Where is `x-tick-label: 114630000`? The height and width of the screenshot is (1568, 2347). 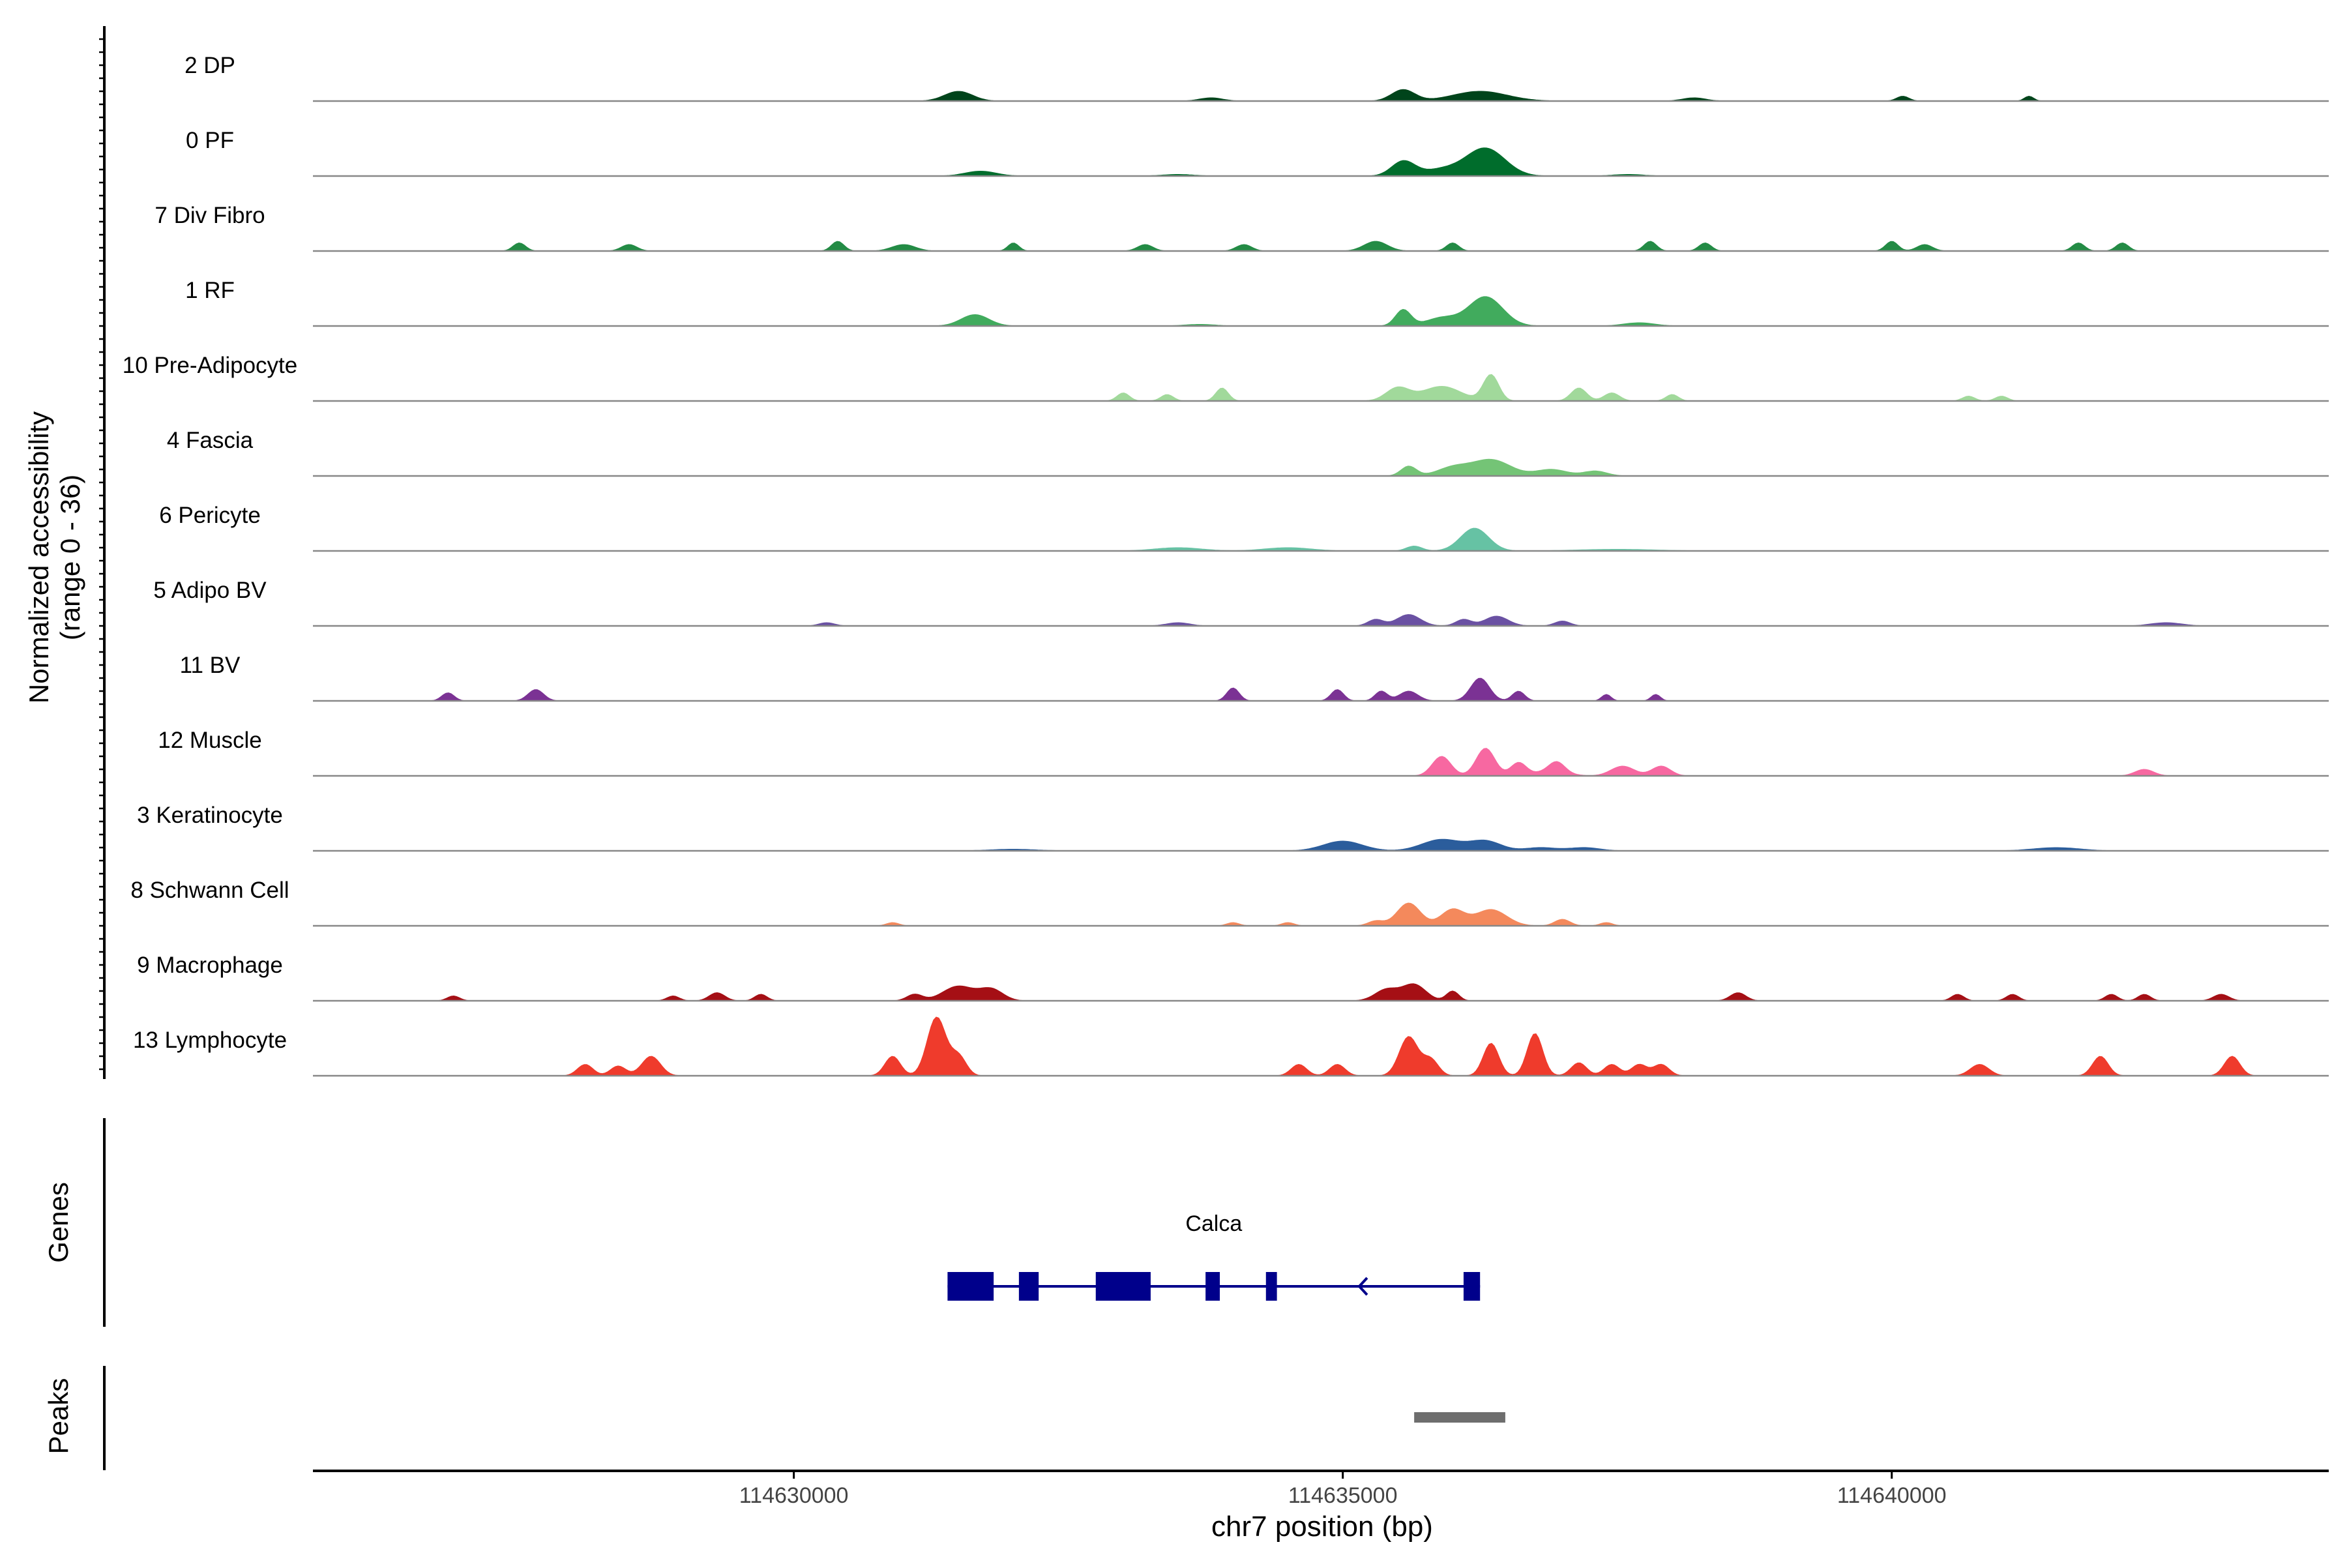
x-tick-label: 114630000 is located at coordinates (794, 1495).